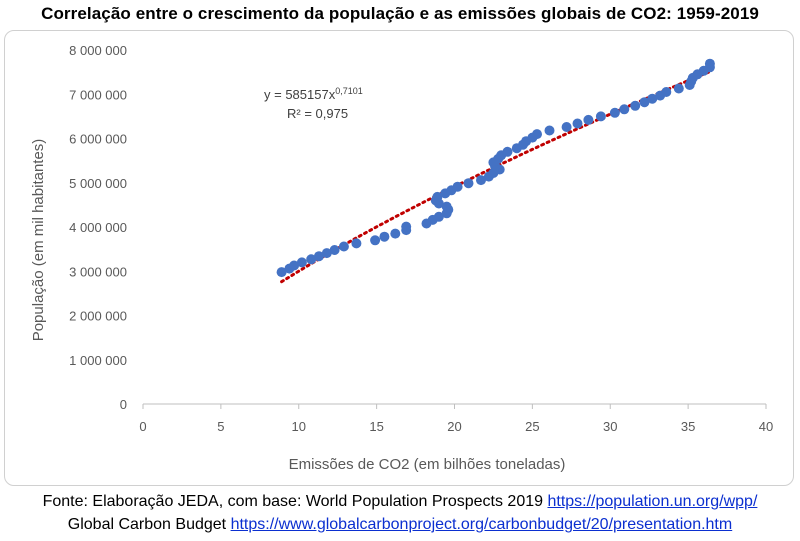 This screenshot has height=541, width=800. I want to click on y-tick-label: 4 000 000, so click(98, 227).